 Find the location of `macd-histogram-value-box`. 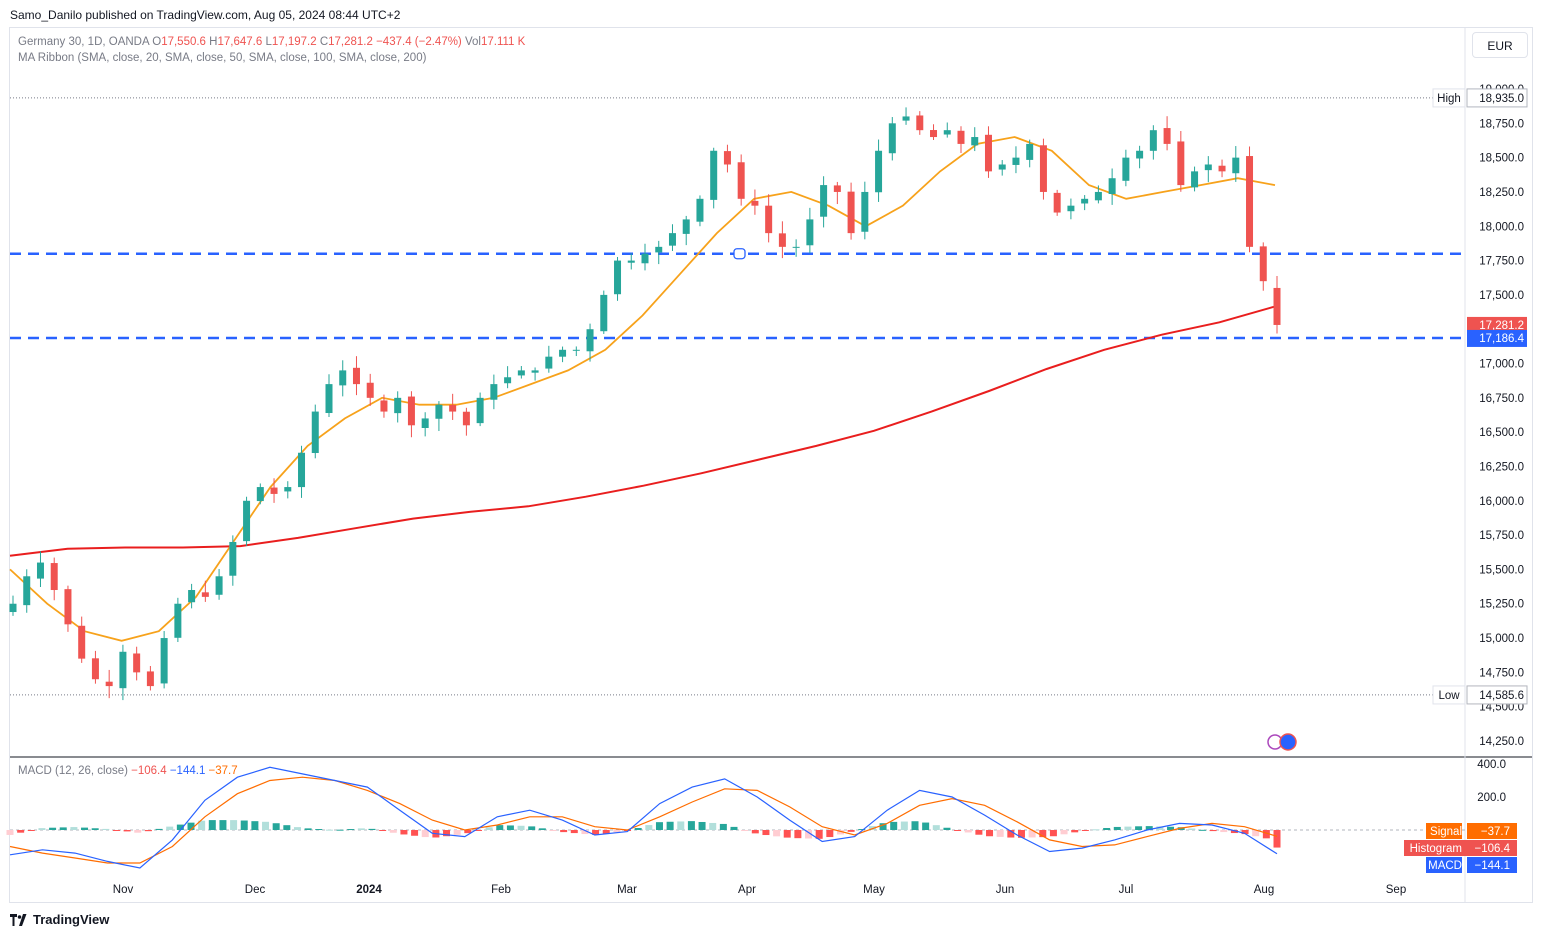

macd-histogram-value-box is located at coordinates (1492, 848).